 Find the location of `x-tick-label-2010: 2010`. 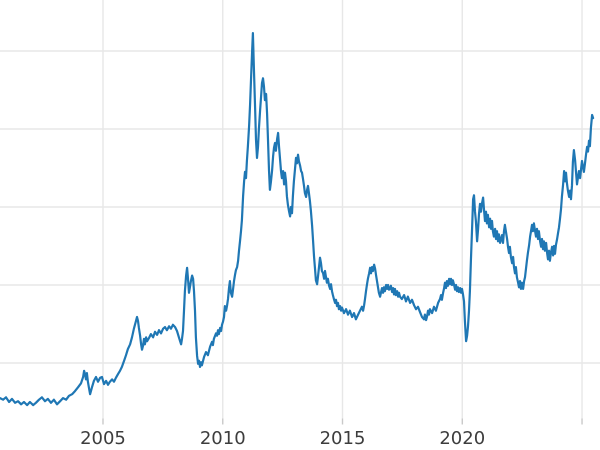

x-tick-label-2010: 2010 is located at coordinates (223, 438).